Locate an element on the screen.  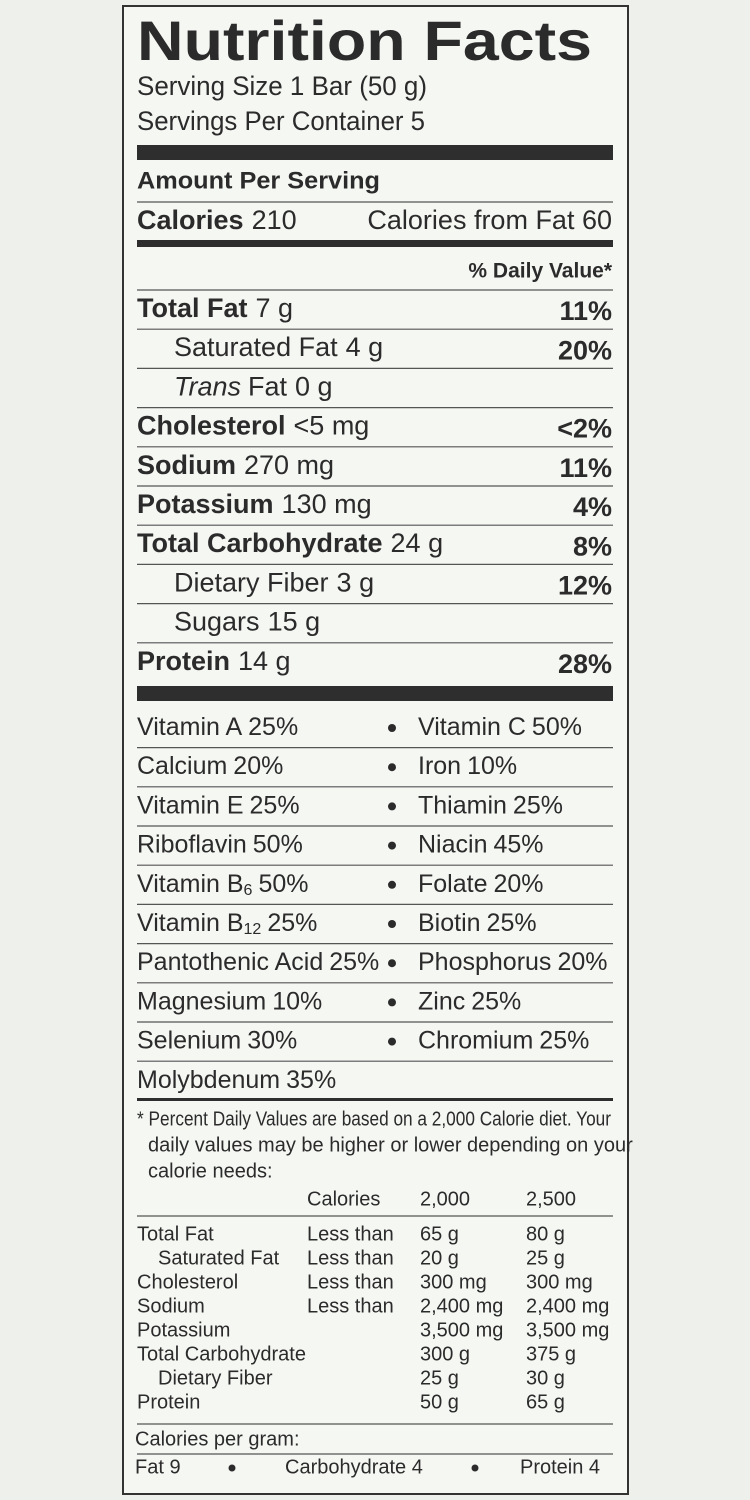
vitamin: Vitamin B12 25% is located at coordinates (227, 924).